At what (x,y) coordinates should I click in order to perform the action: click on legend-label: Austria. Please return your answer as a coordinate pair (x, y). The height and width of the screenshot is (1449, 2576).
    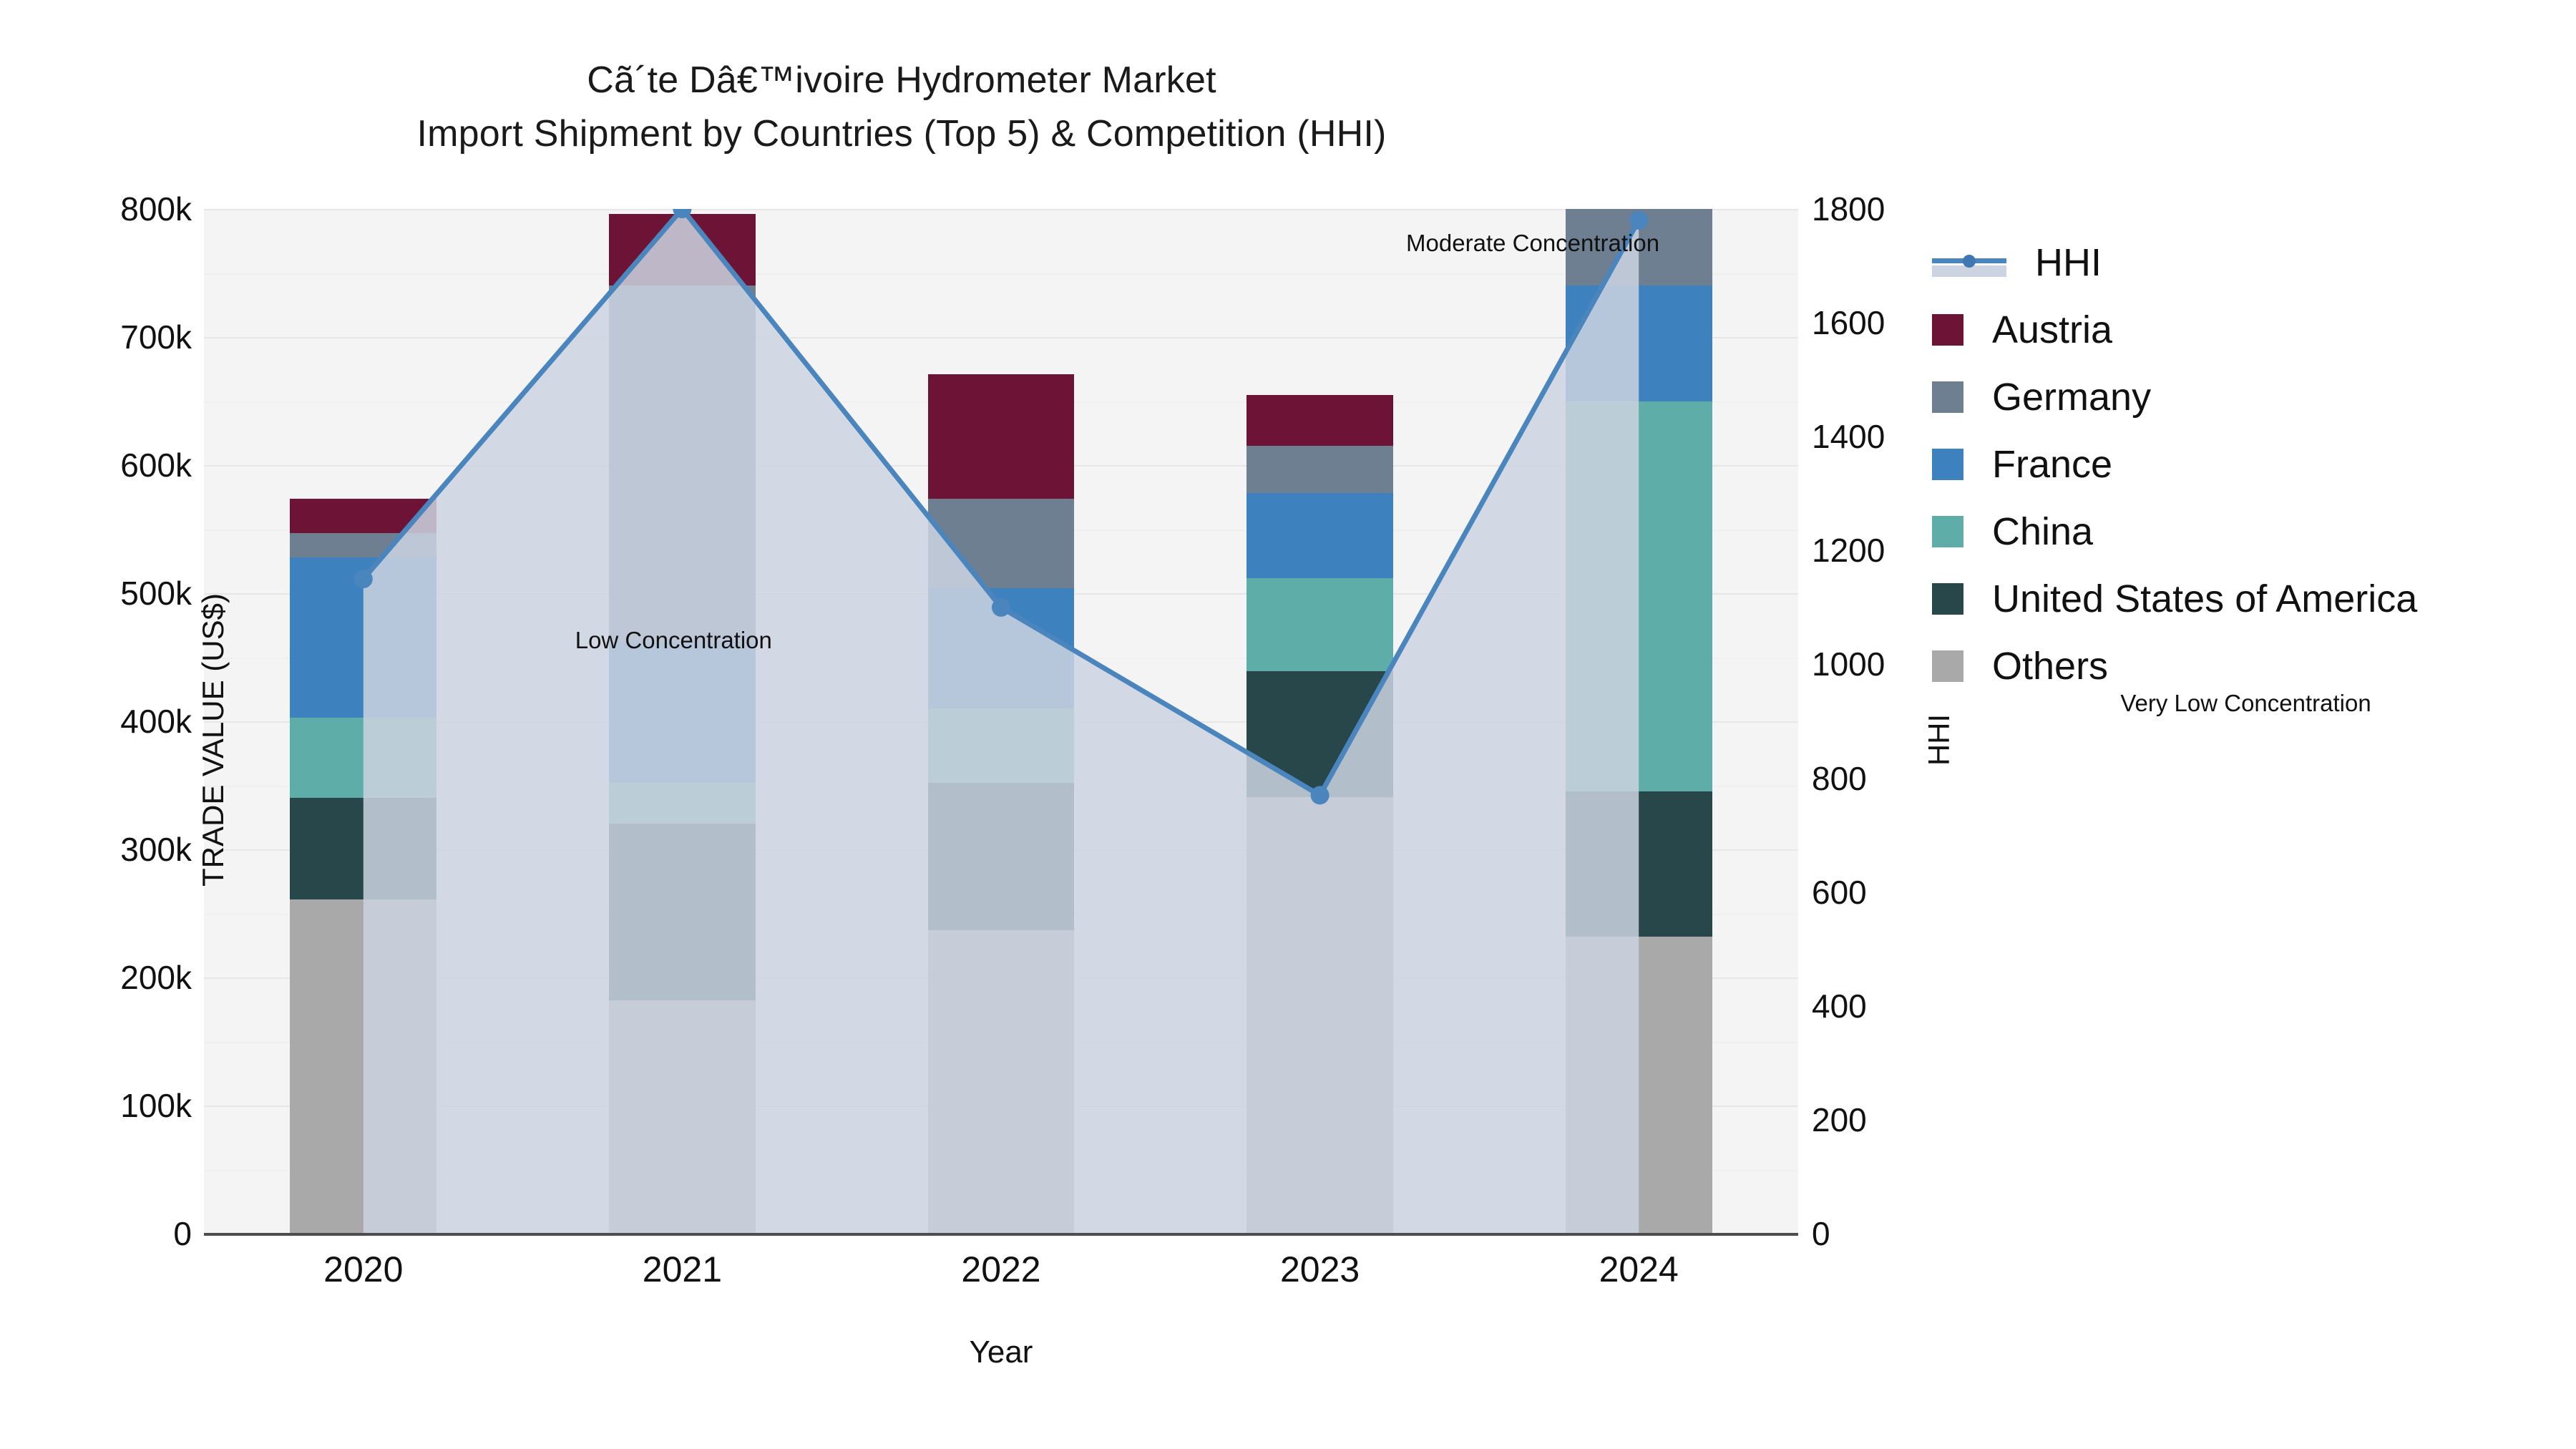
    Looking at the image, I should click on (2052, 329).